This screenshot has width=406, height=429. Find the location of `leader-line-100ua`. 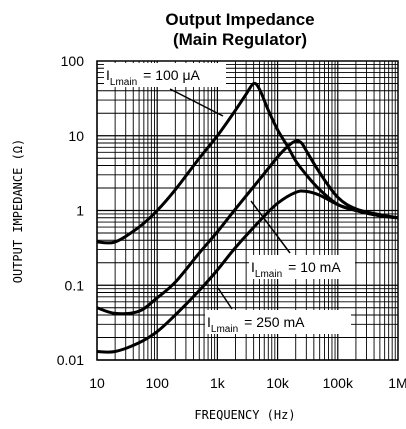

leader-line-100ua is located at coordinates (196, 102).